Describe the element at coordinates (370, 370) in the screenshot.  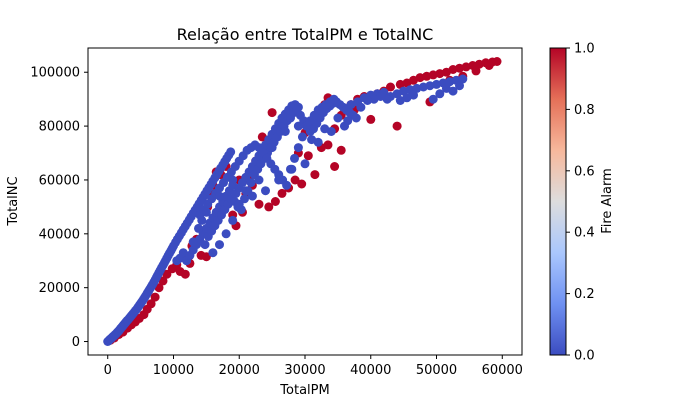
I see `x-tick-label: 40000` at that location.